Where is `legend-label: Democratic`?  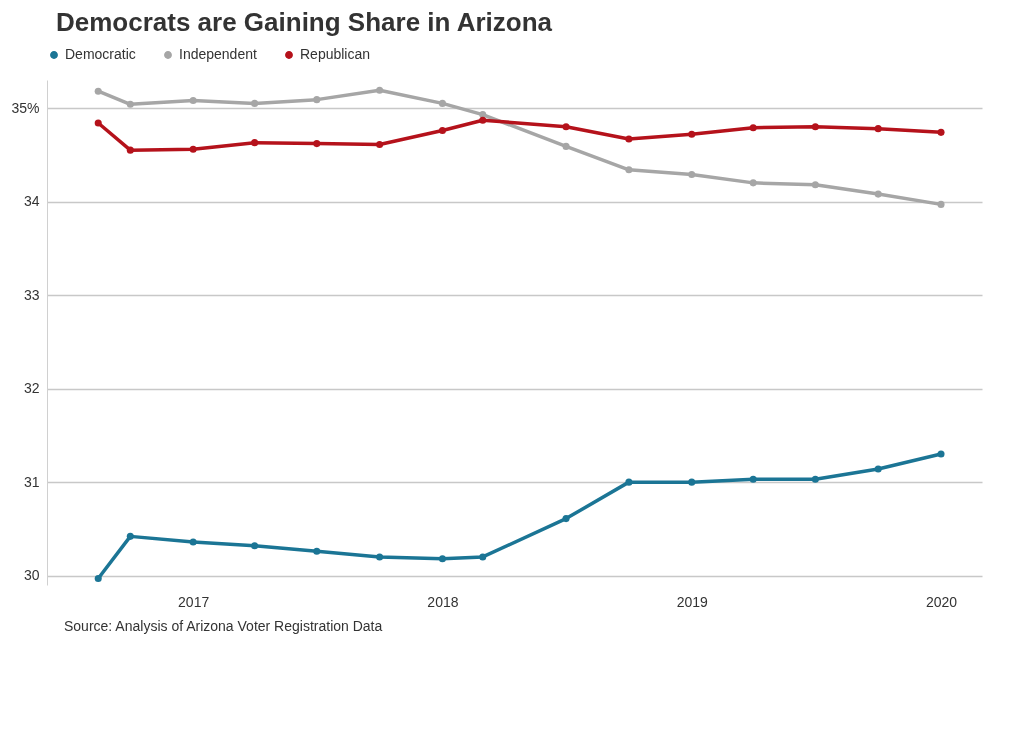 legend-label: Democratic is located at coordinates (100, 54).